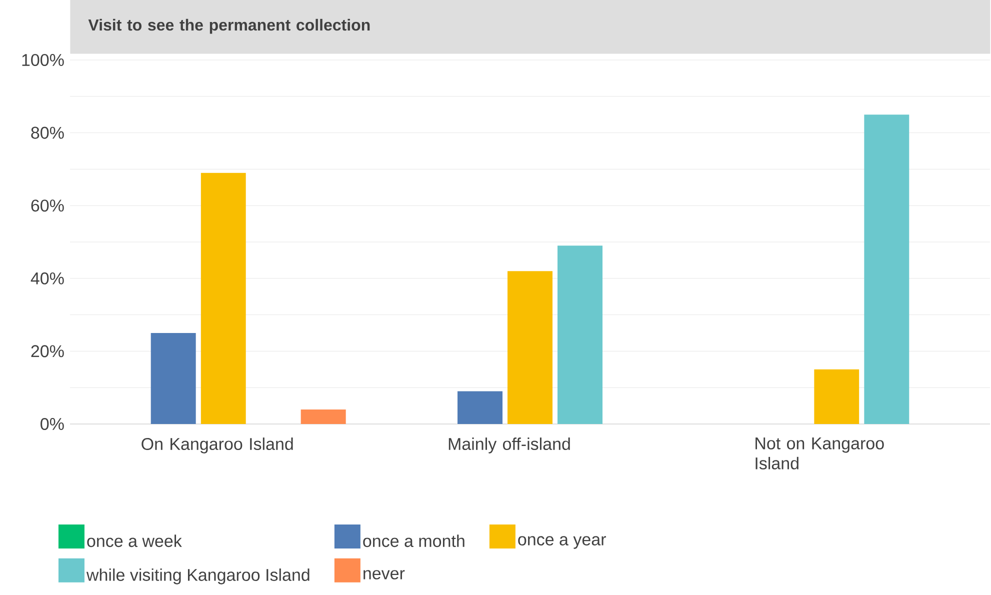 This screenshot has height=595, width=991. Describe the element at coordinates (52, 424) in the screenshot. I see `y-tick-label: 0%` at that location.